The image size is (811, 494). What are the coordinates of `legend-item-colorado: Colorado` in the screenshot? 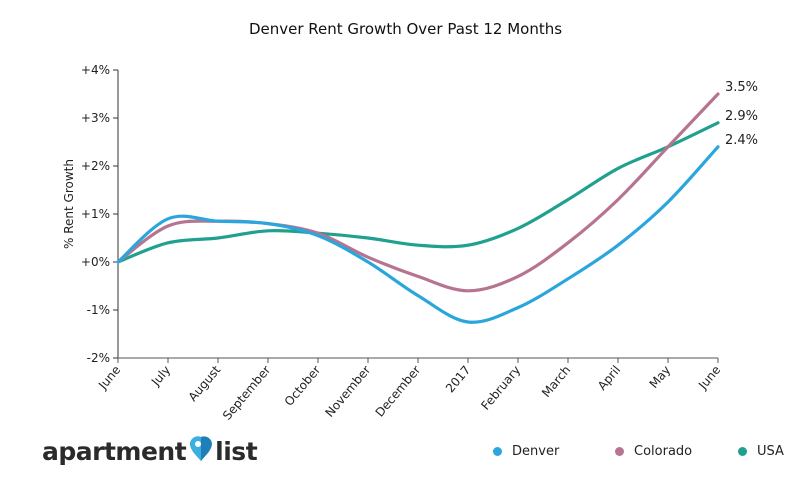 It's located at (653, 451).